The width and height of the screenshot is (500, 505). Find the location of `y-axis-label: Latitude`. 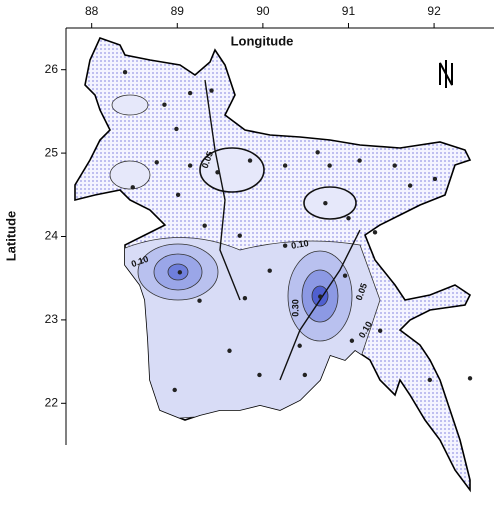

y-axis-label: Latitude is located at coordinates (10, 236).